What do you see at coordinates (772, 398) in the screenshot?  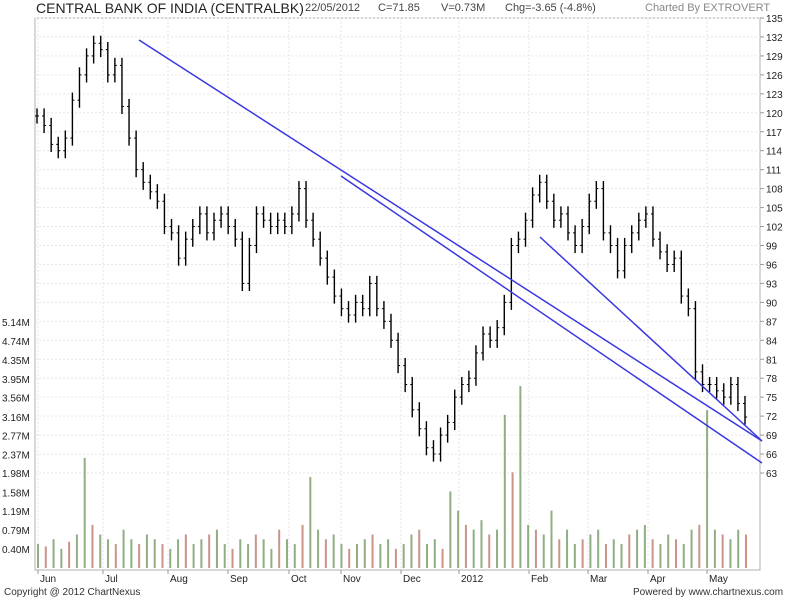 I see `price-tick-label: 75` at bounding box center [772, 398].